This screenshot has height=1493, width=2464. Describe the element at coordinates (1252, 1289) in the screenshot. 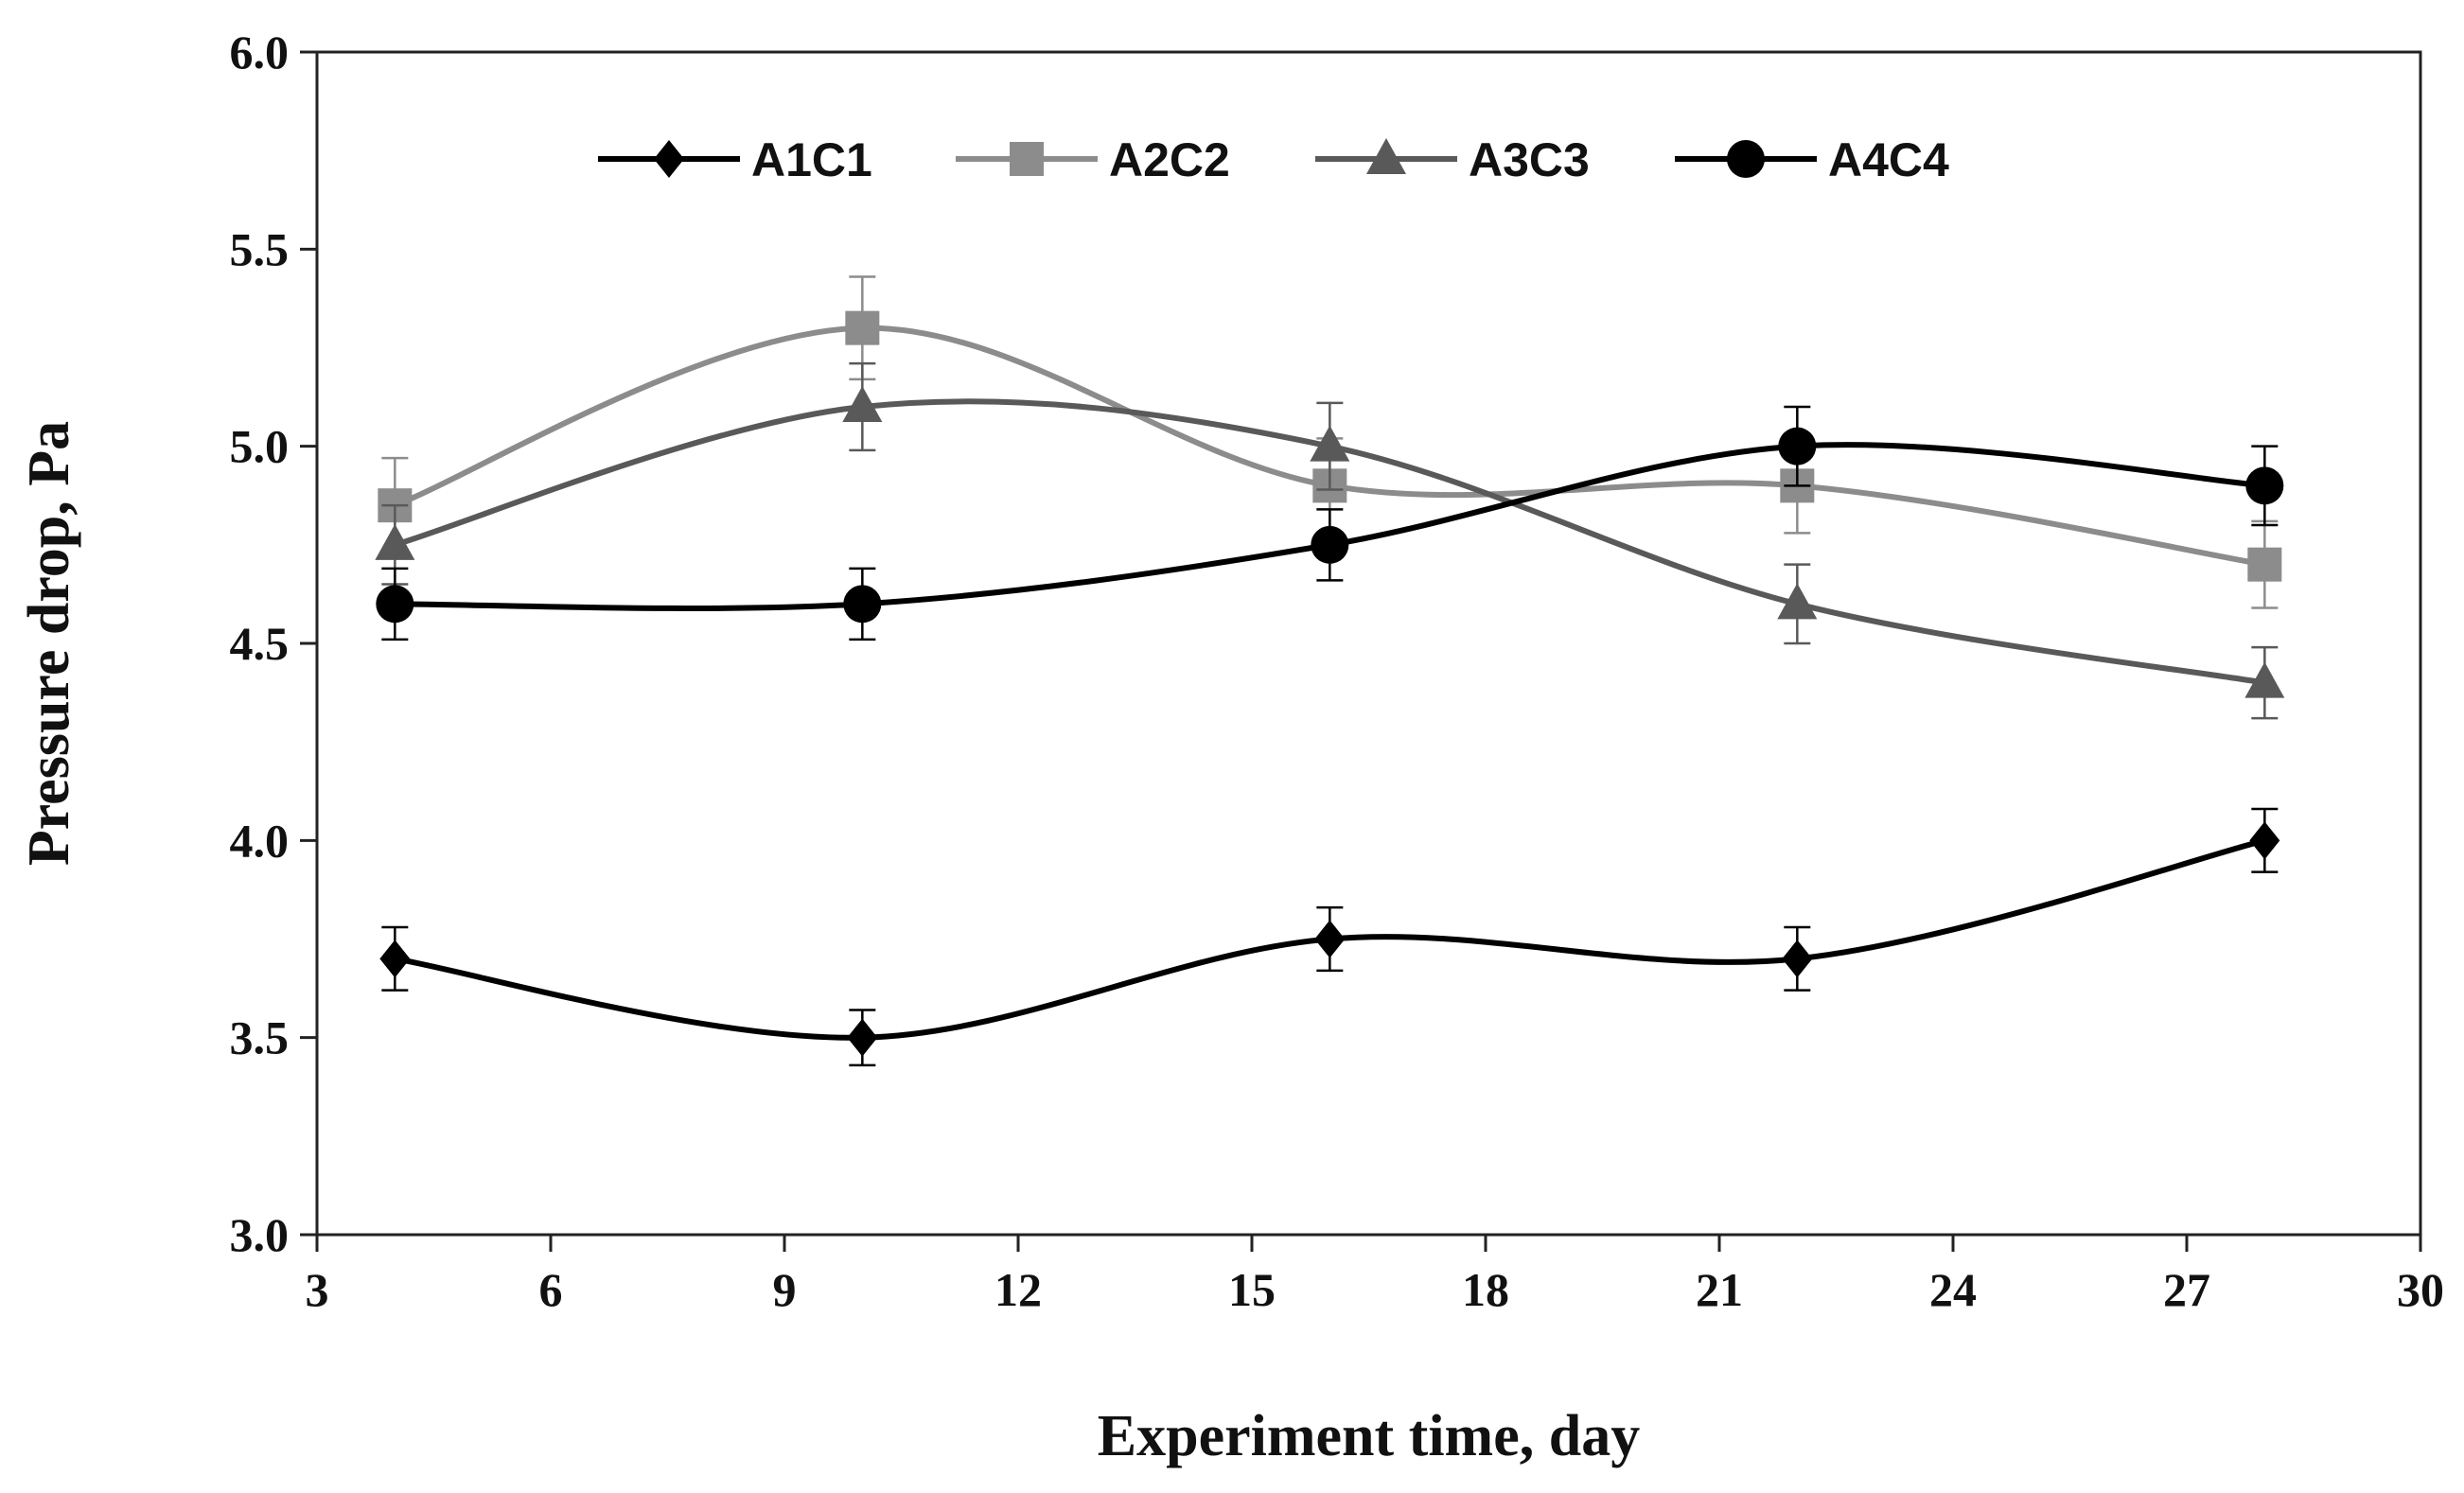

I see `x-tick-label: 15` at that location.